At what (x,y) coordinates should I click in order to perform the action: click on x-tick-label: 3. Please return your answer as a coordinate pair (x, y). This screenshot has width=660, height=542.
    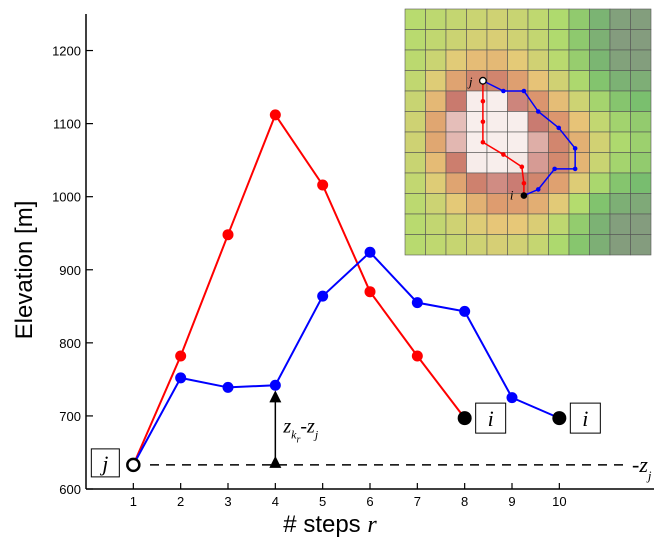
    Looking at the image, I should click on (227, 501).